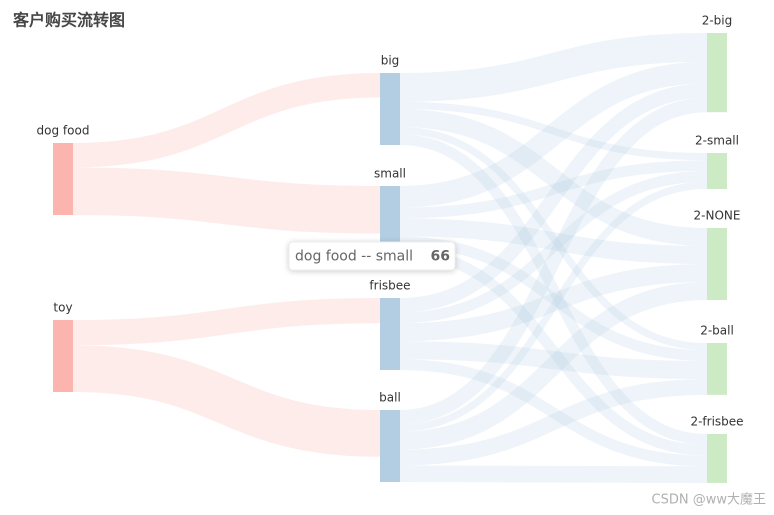 This screenshot has width=774, height=515. What do you see at coordinates (717, 21) in the screenshot?
I see `node-label: 2-big` at bounding box center [717, 21].